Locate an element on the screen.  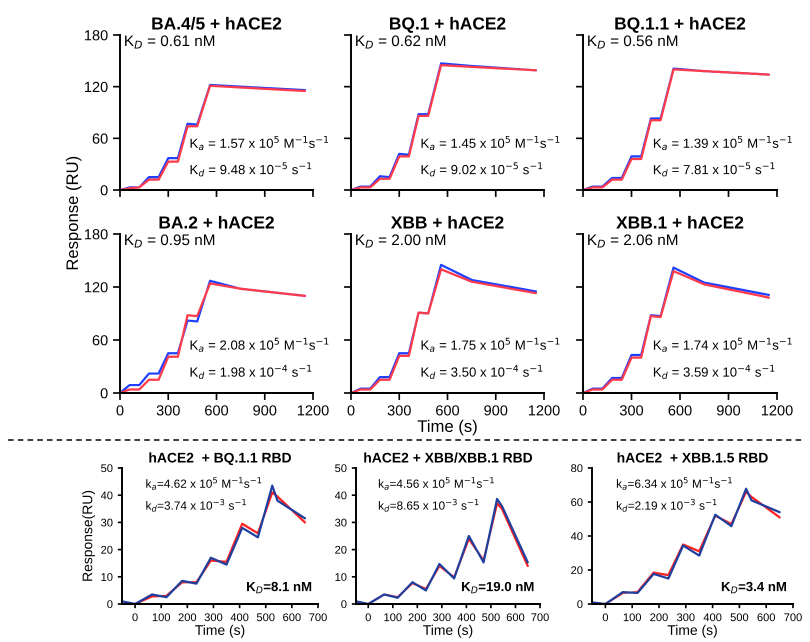
y-tick-label: 30 is located at coordinates (341, 522).